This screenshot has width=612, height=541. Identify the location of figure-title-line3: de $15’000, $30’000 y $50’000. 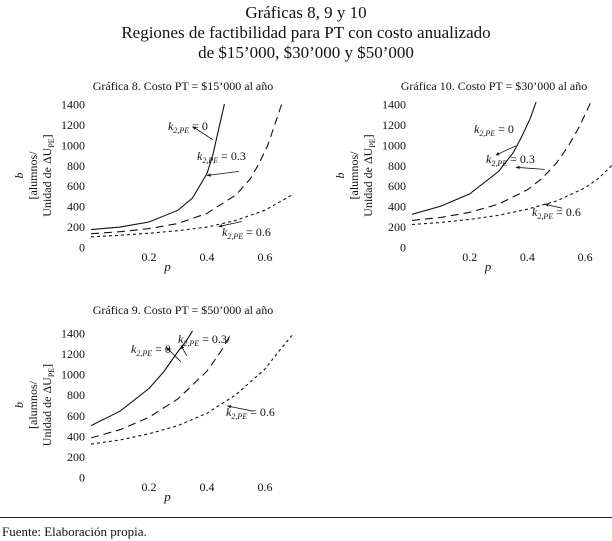
(306, 52).